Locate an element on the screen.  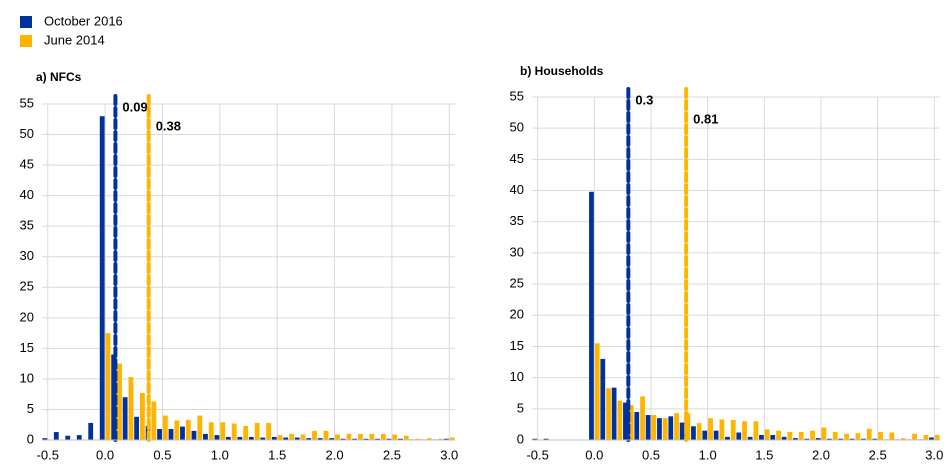
chart-title: b) Households is located at coordinates (562, 71).